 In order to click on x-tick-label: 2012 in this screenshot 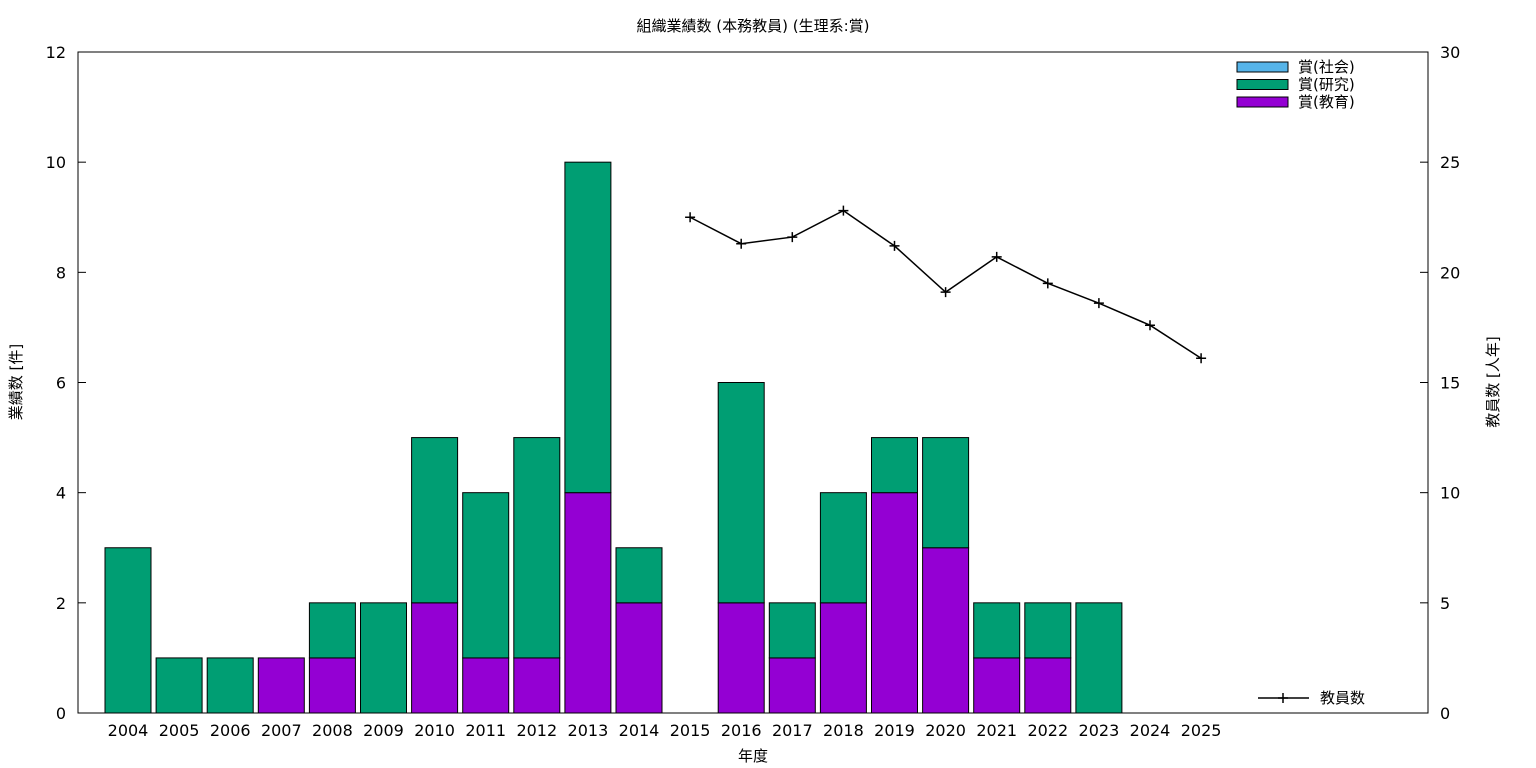, I will do `click(536, 730)`.